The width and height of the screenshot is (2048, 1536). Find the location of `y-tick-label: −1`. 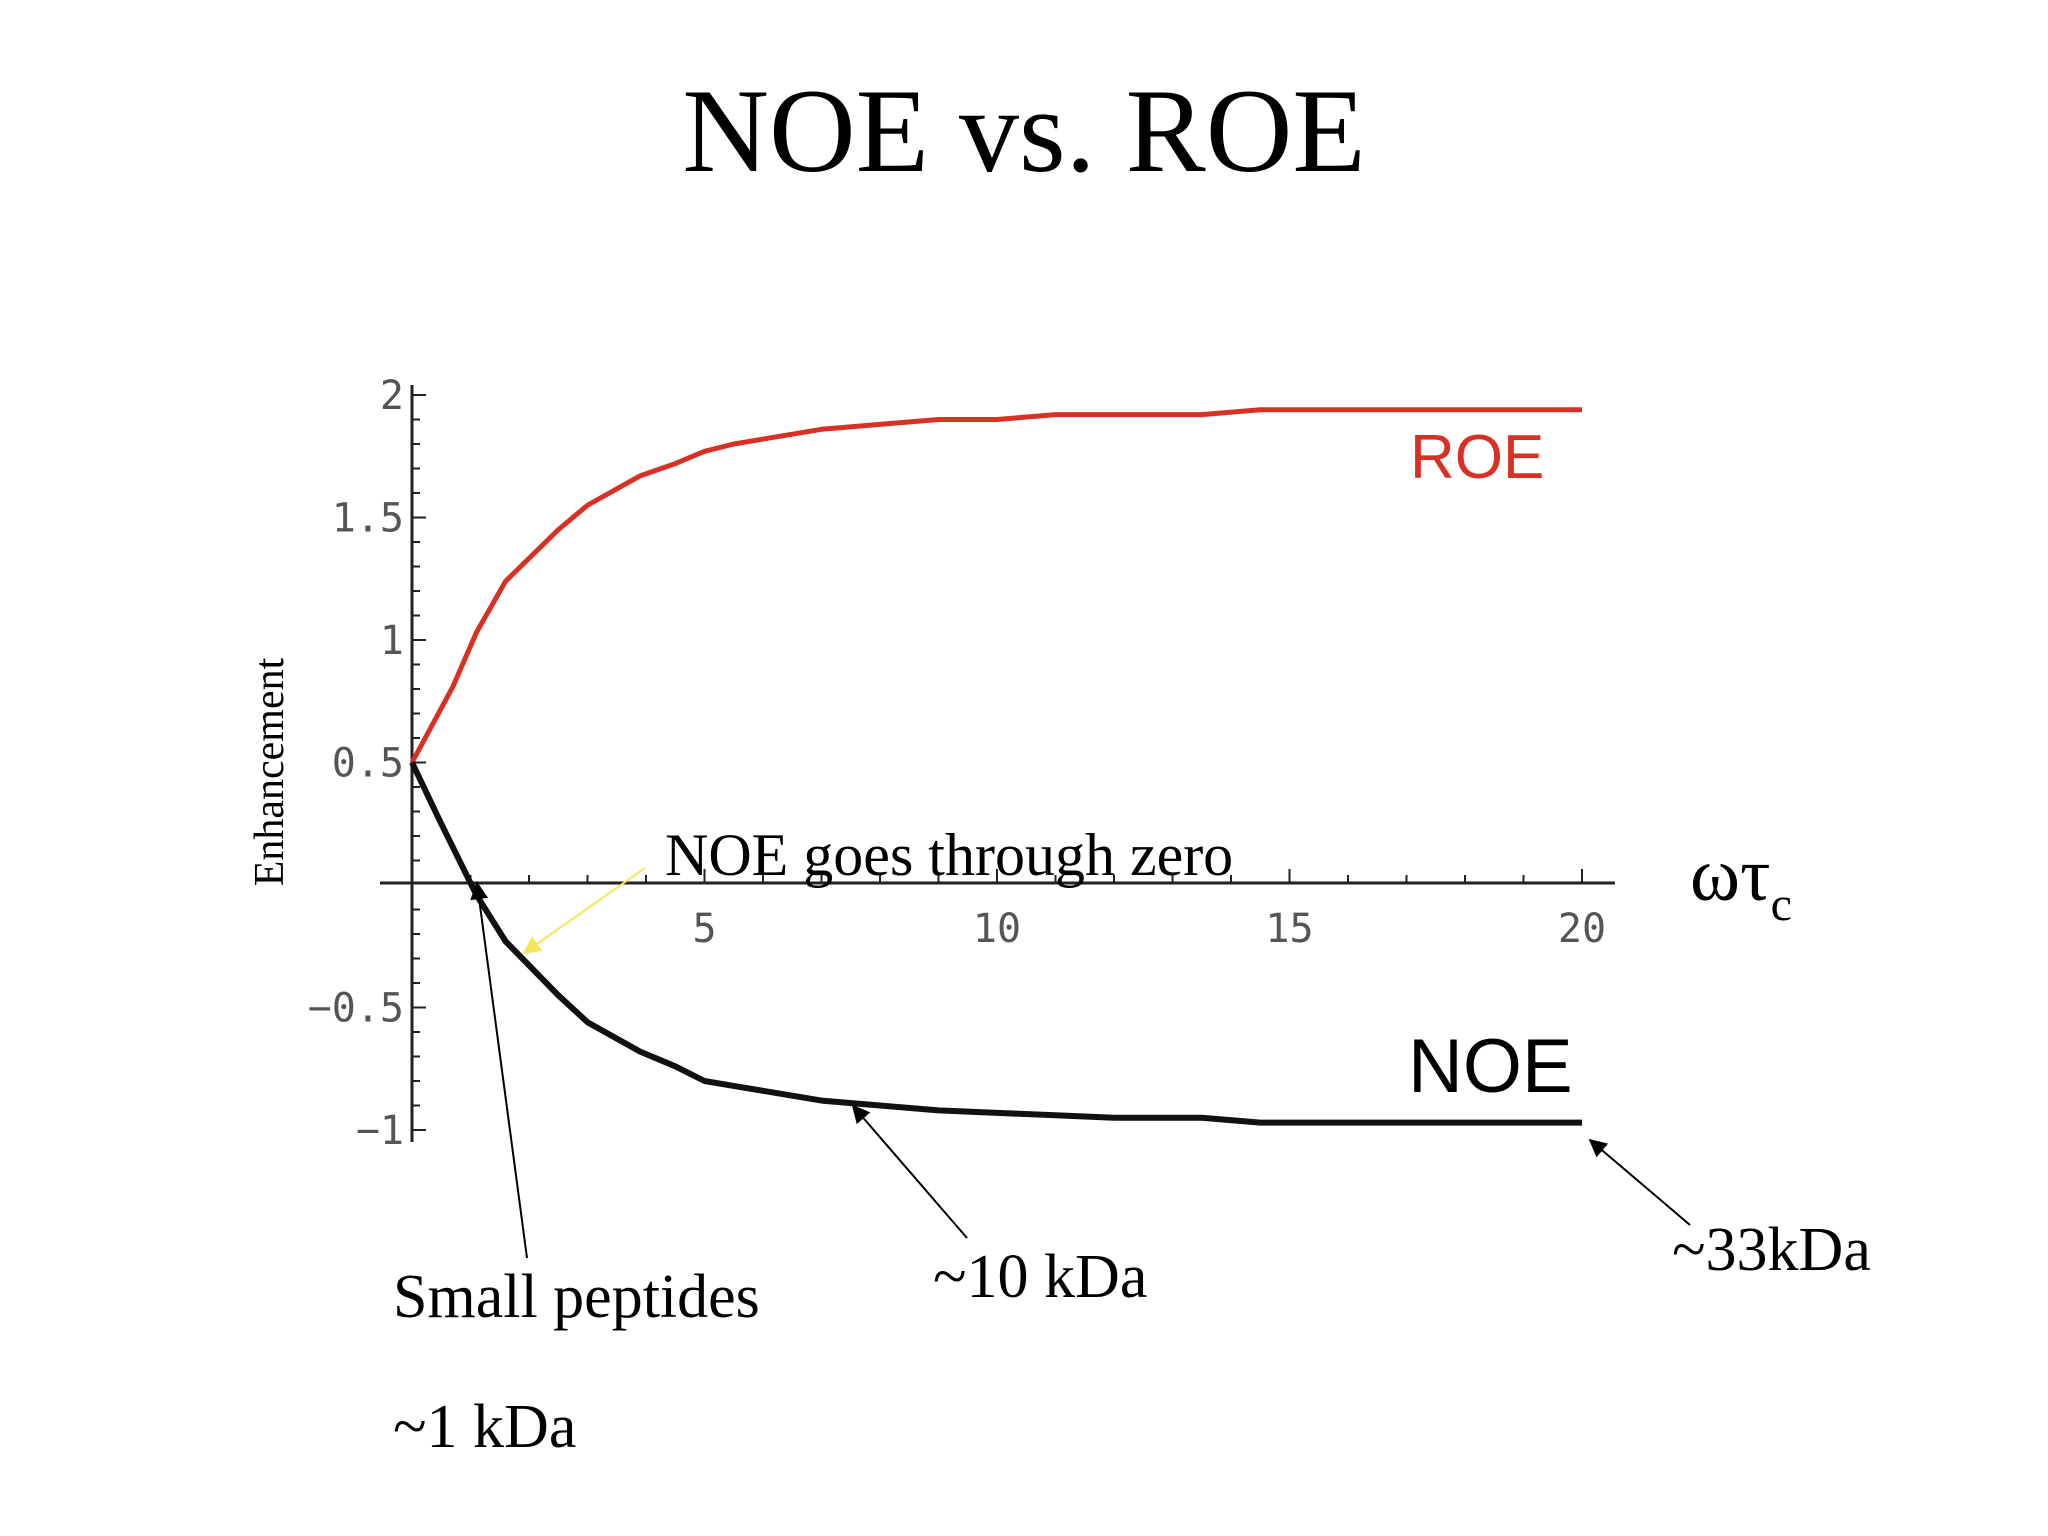

y-tick-label: −1 is located at coordinates (380, 1131).